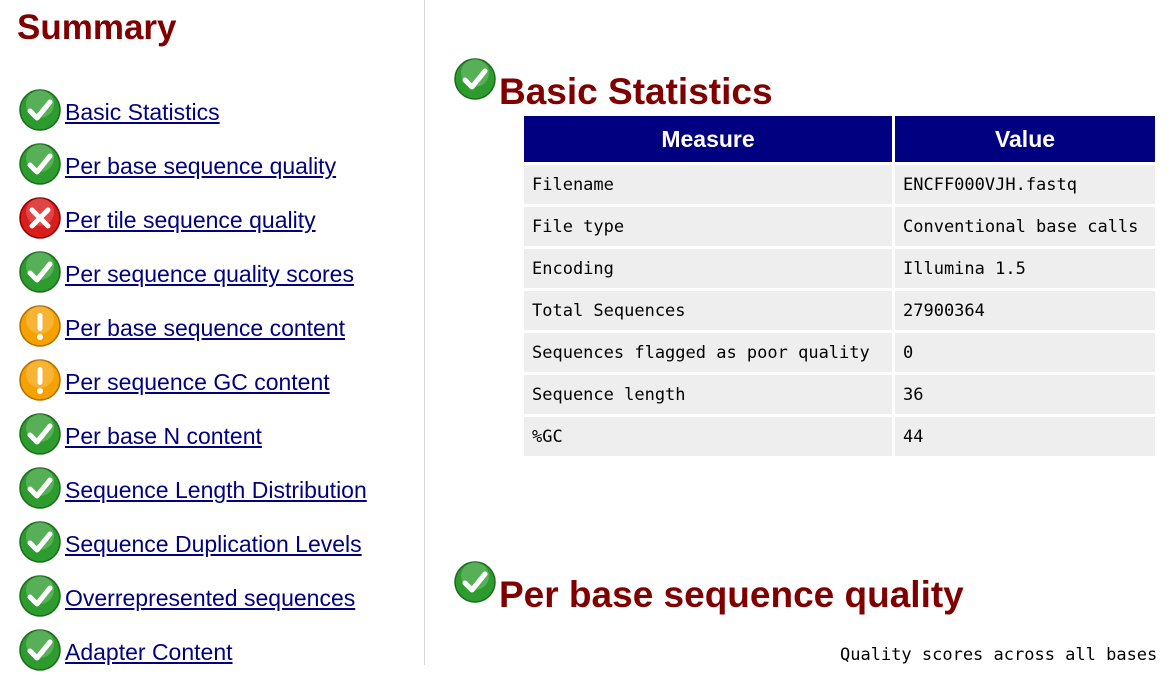  I want to click on summary-link: Overrepresented sequences, so click(210, 598).